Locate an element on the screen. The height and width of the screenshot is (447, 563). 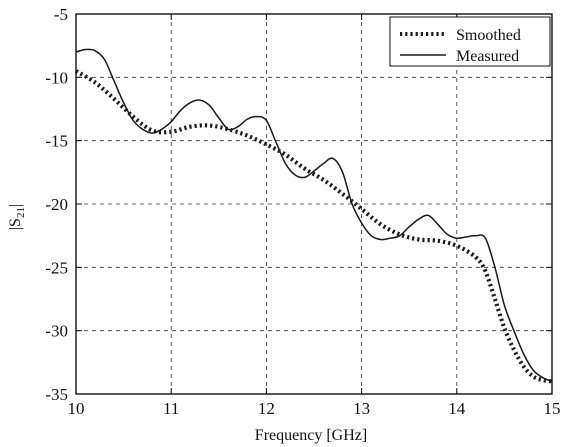
x-tick-label: 10 is located at coordinates (76, 408).